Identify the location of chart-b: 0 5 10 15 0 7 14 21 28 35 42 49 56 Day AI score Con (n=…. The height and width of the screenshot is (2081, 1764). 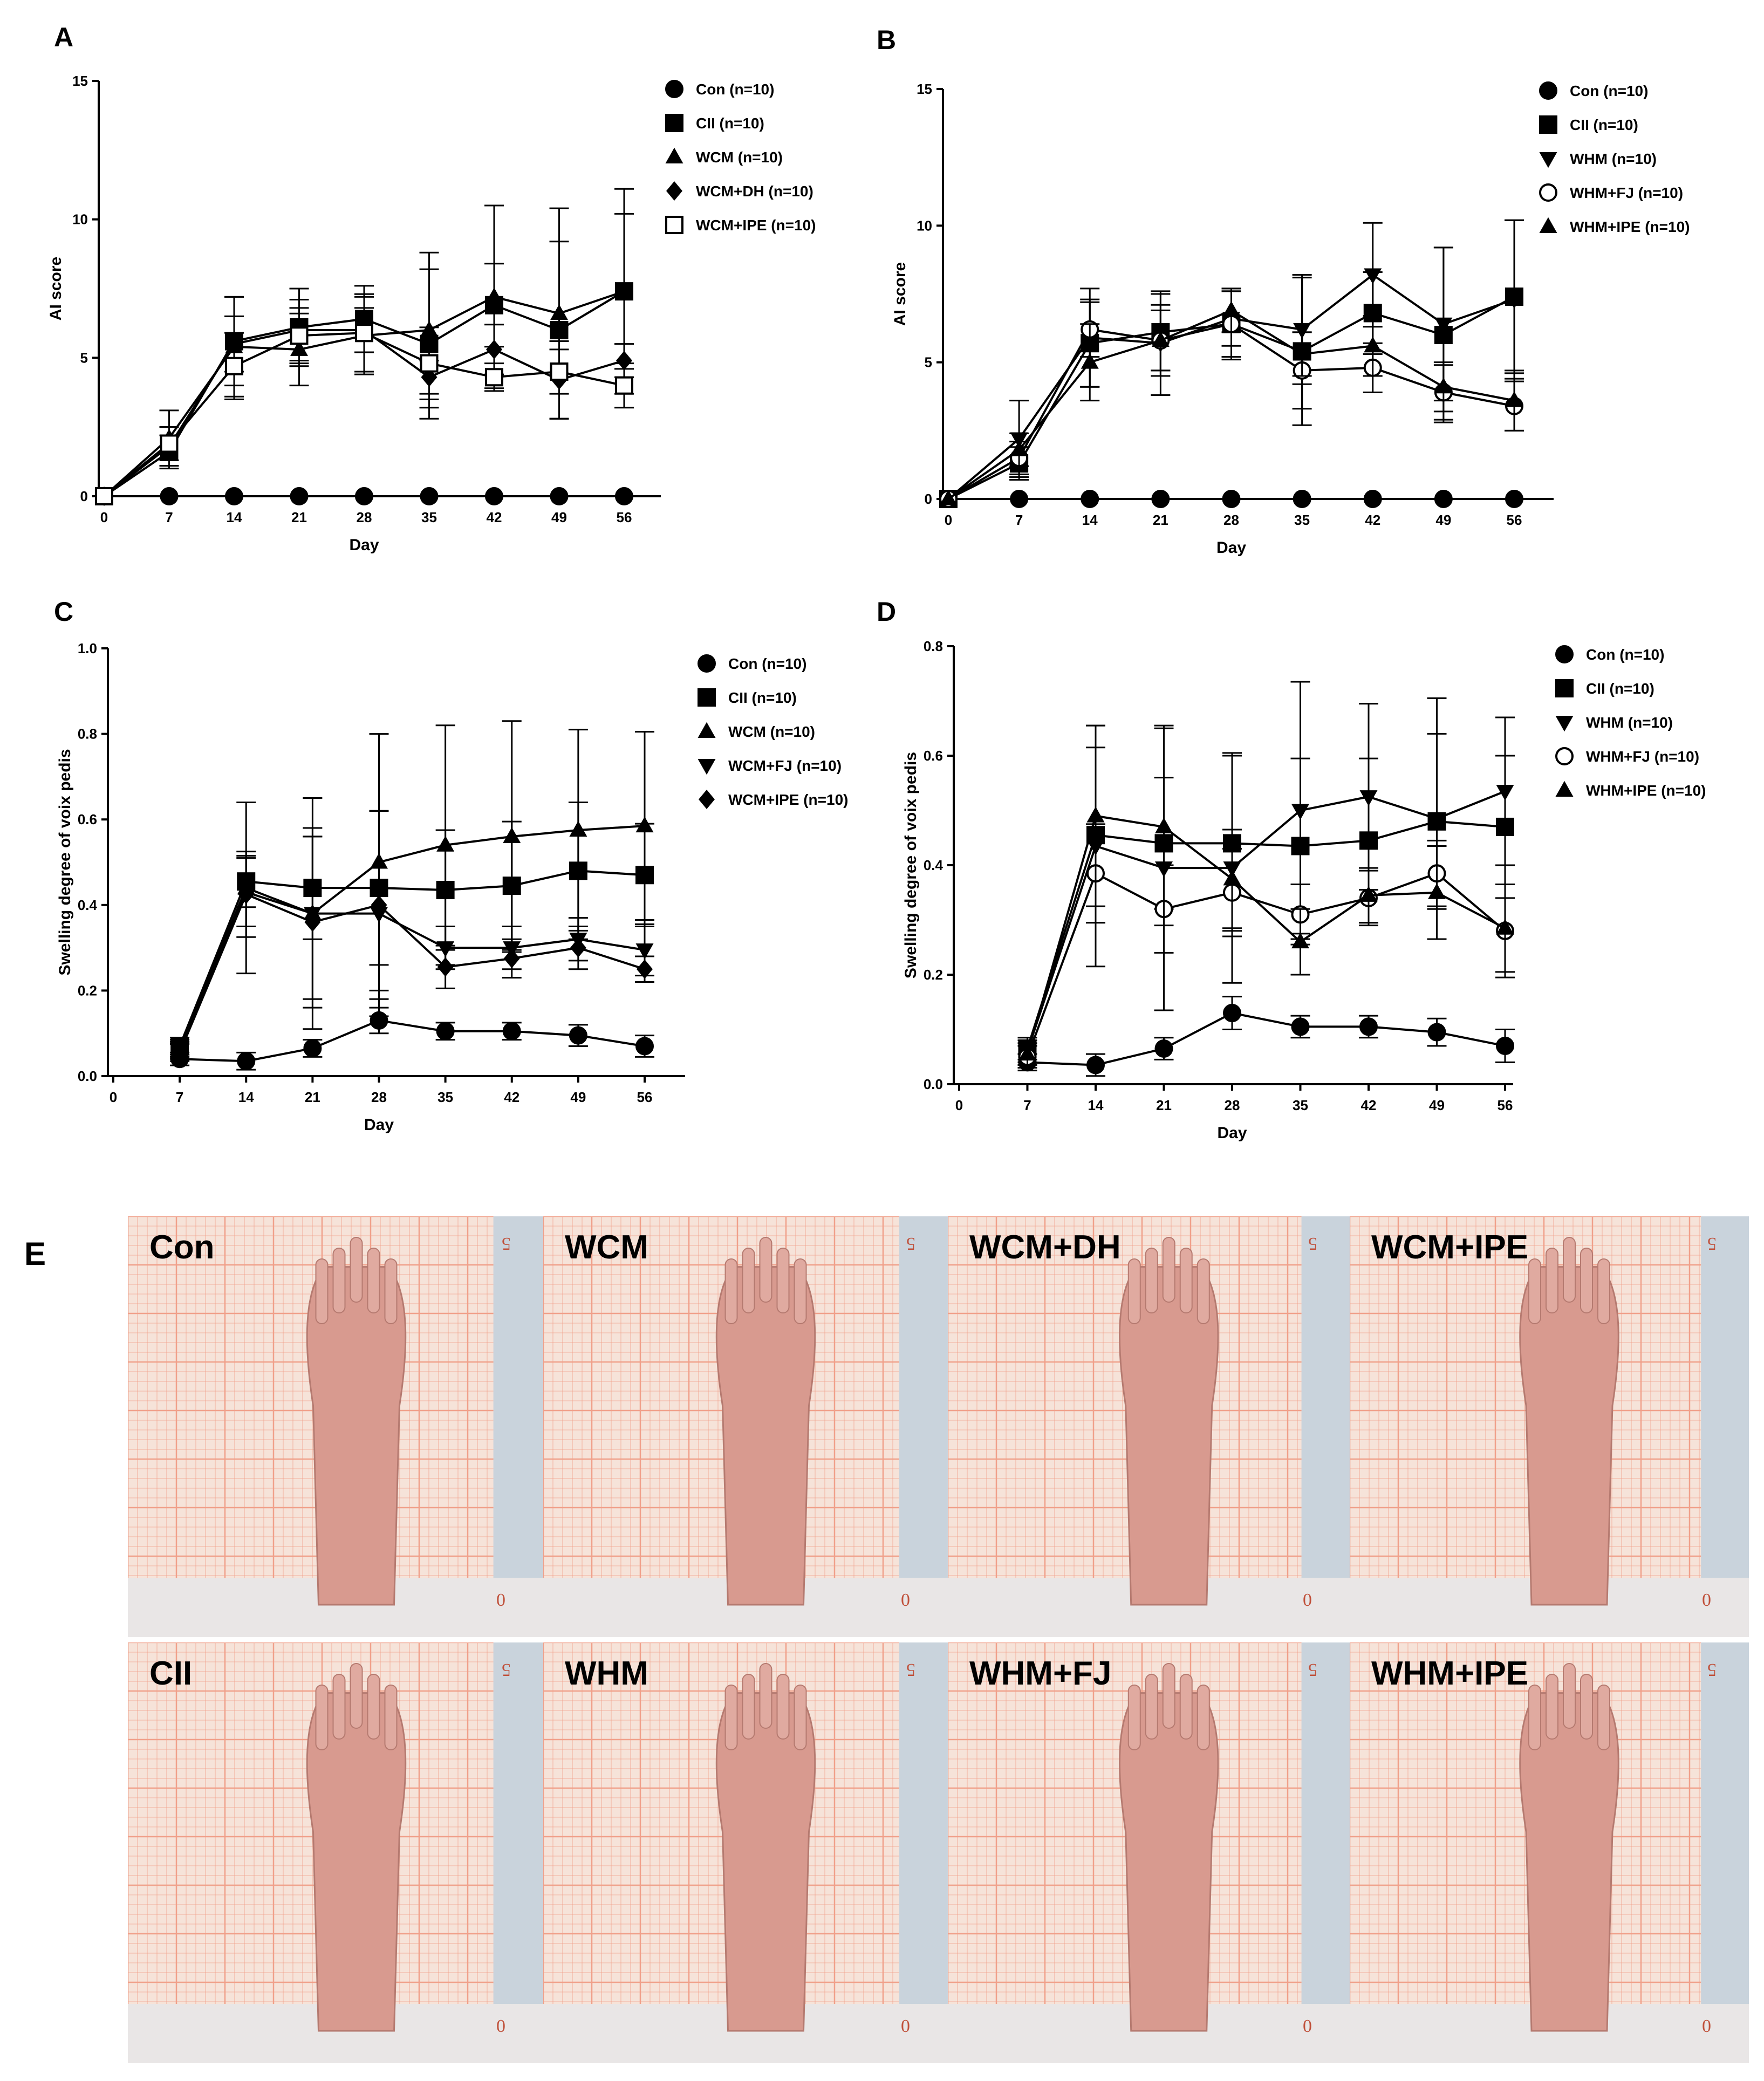
(1290, 319).